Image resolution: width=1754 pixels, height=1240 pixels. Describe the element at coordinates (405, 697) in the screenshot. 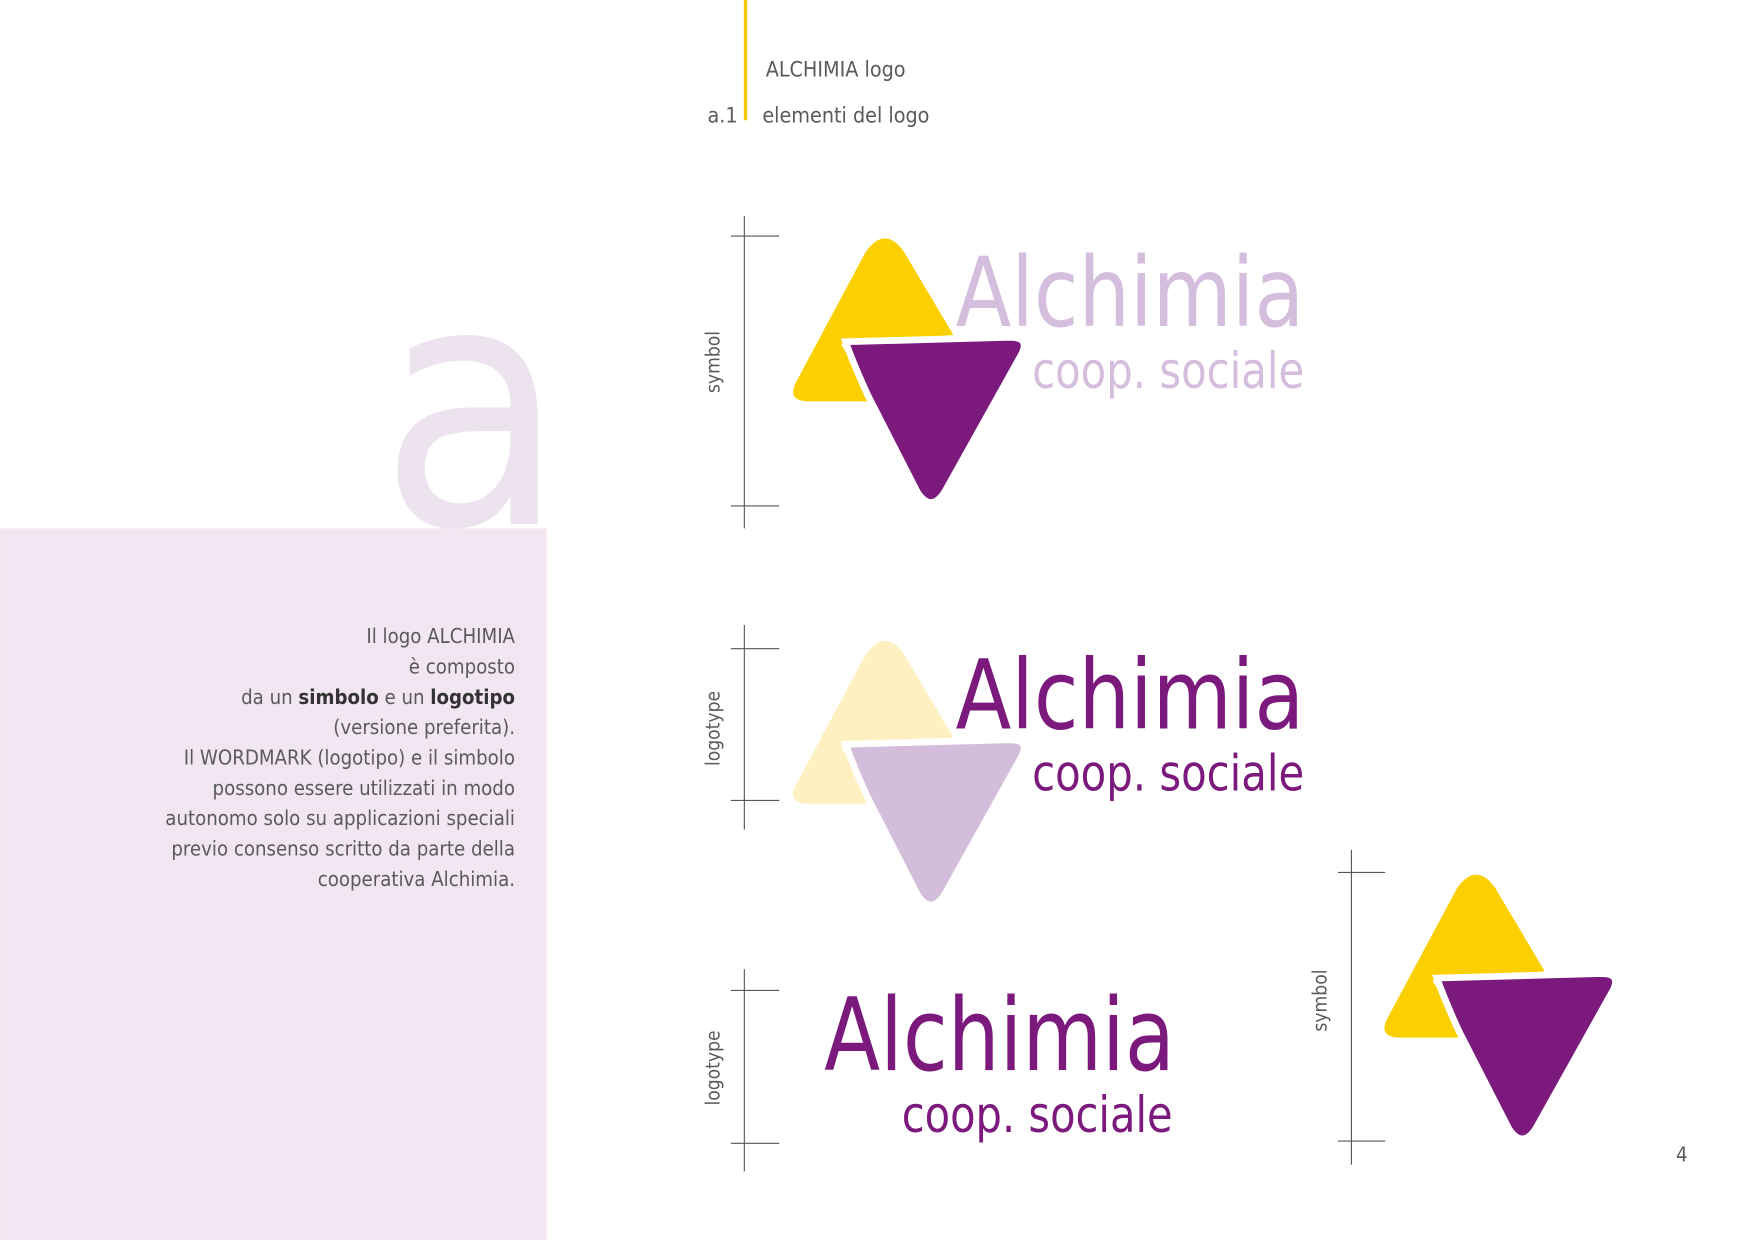

I see `text-span: e un` at that location.